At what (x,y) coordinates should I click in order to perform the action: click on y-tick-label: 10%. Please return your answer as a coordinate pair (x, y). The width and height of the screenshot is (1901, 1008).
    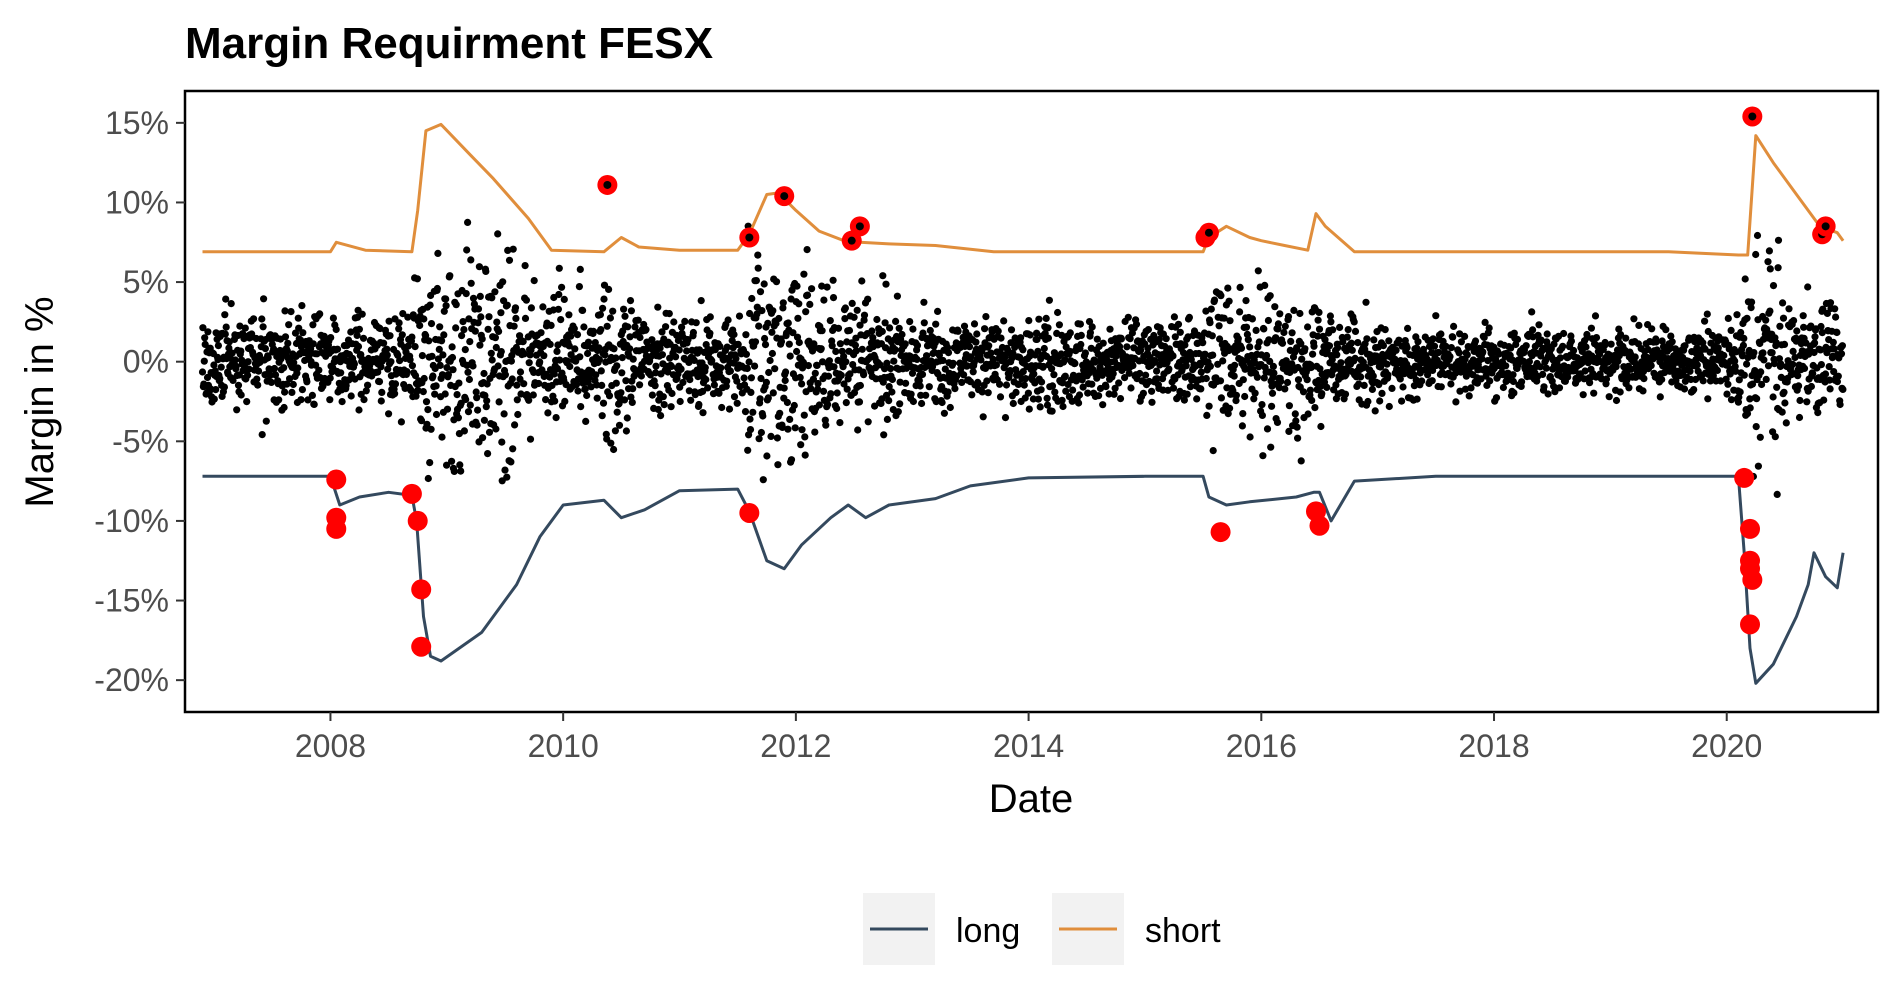
    Looking at the image, I should click on (137, 202).